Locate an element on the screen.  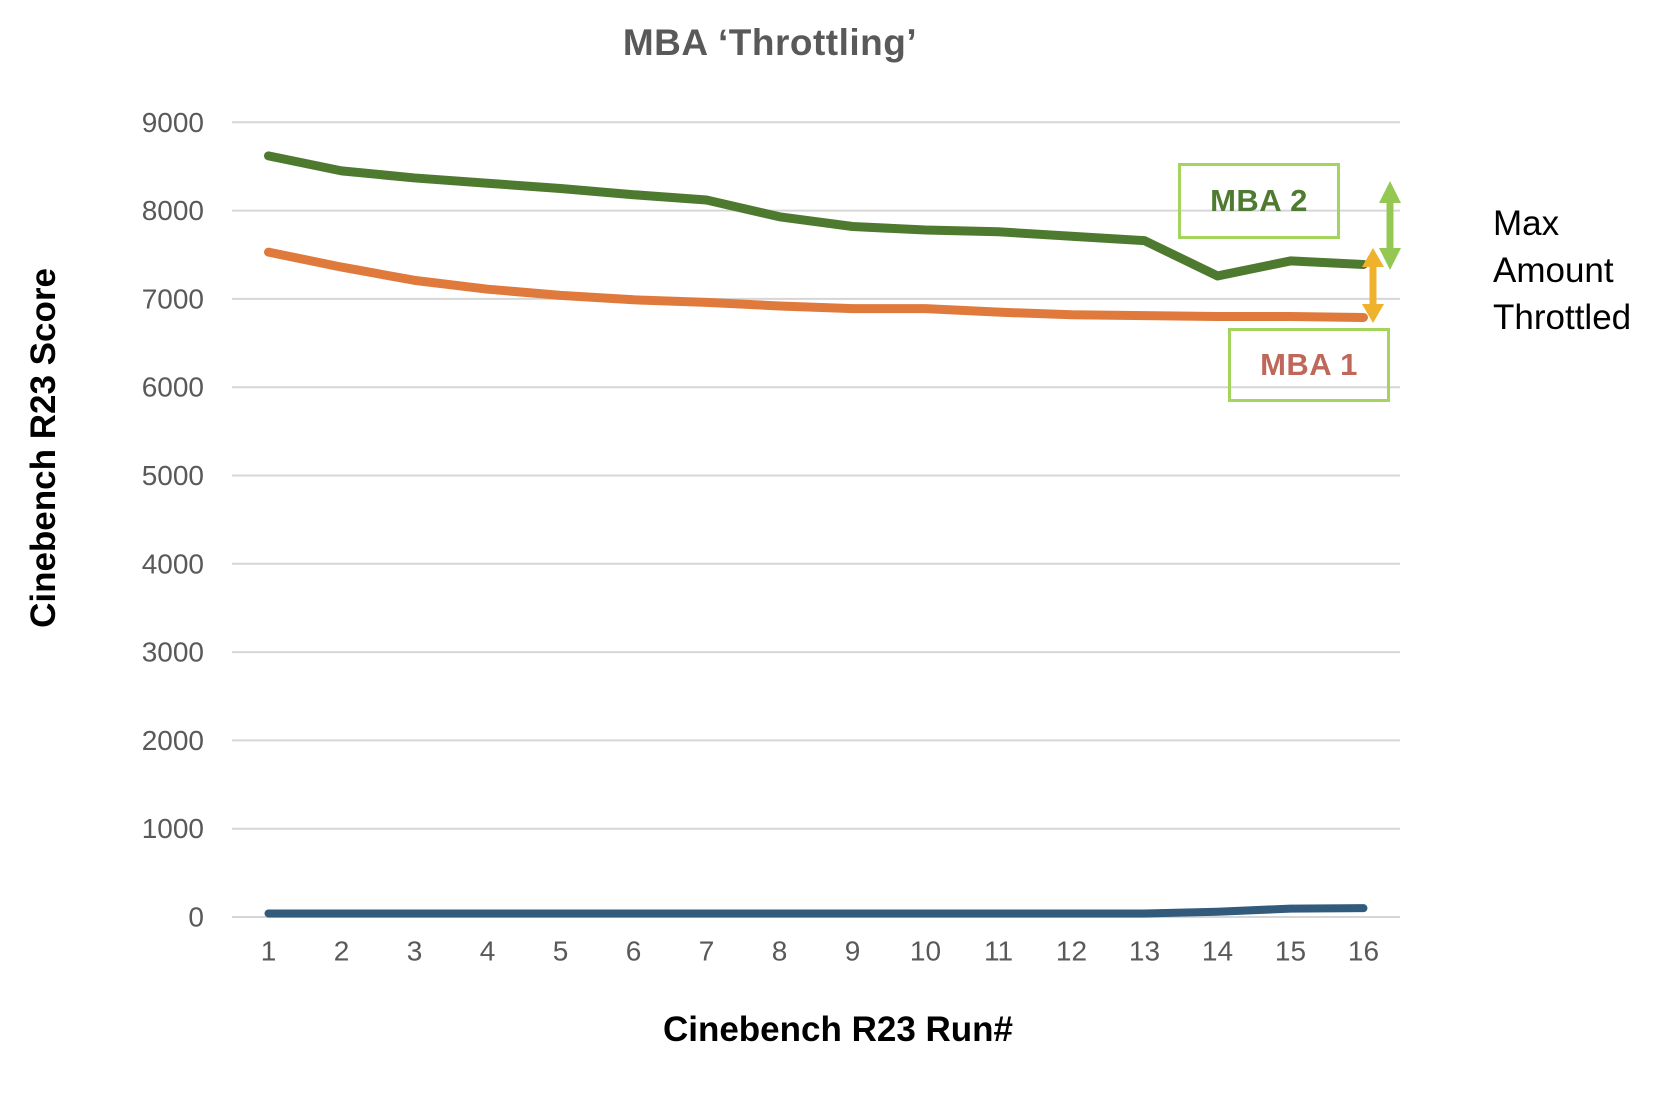
chart-title: MBA ‘Throttling’ is located at coordinates (770, 42).